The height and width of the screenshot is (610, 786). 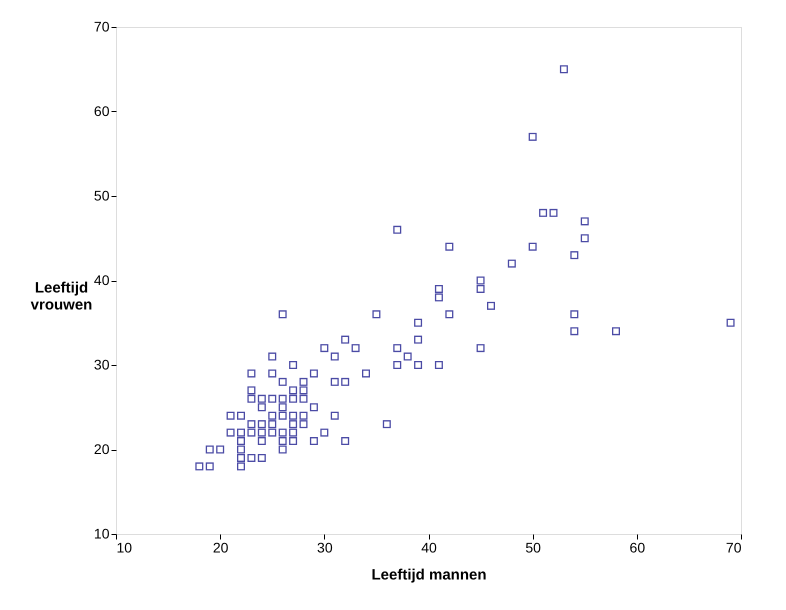 What do you see at coordinates (102, 449) in the screenshot?
I see `y-tick-label: 20` at bounding box center [102, 449].